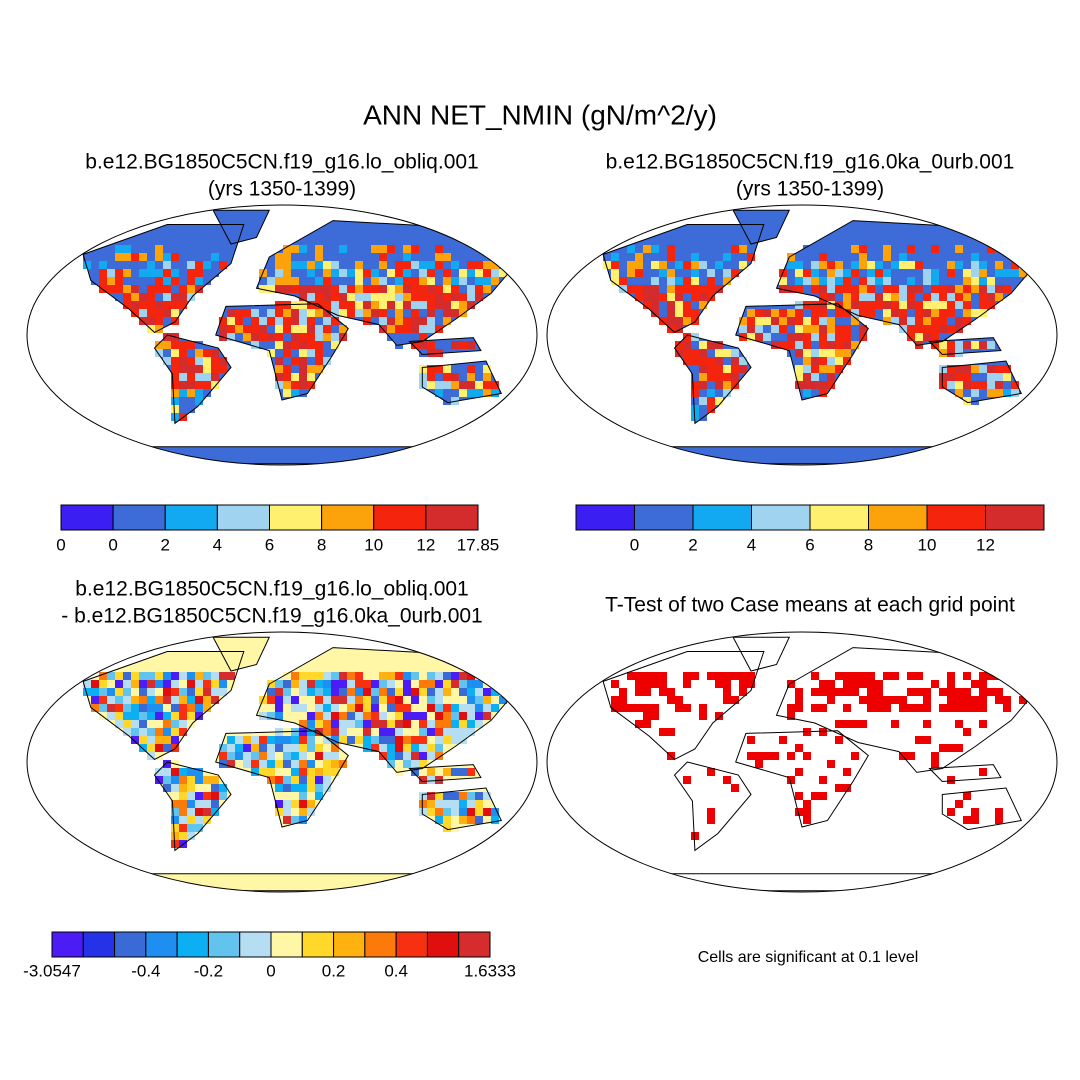 This screenshot has width=1080, height=1080. I want to click on continent, so click(282, 882).